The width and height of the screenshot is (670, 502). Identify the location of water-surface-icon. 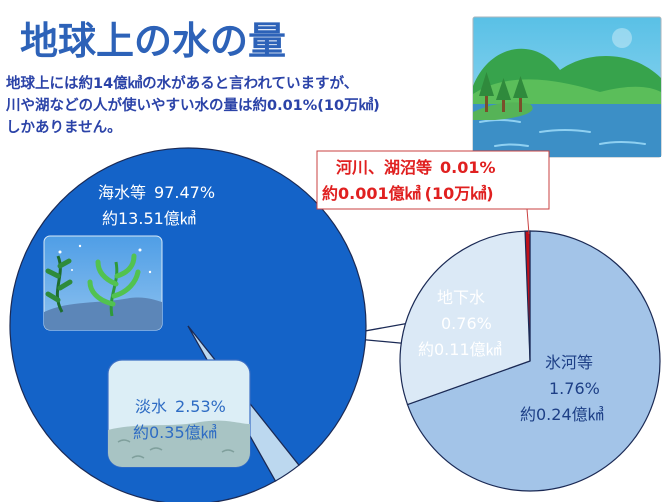
(179, 413).